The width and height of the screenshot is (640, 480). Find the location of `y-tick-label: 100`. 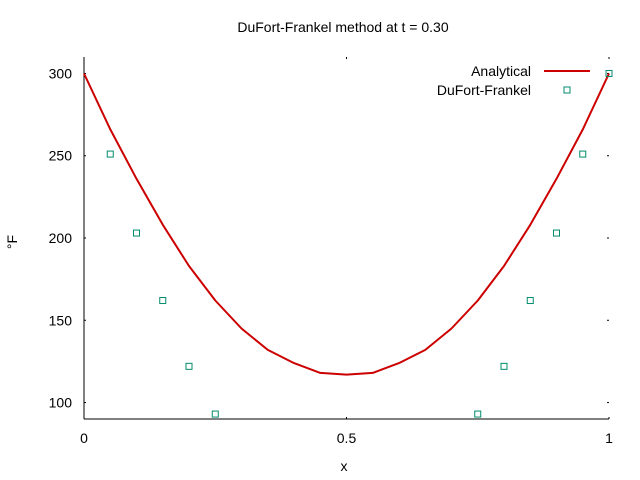

y-tick-label: 100 is located at coordinates (61, 403).